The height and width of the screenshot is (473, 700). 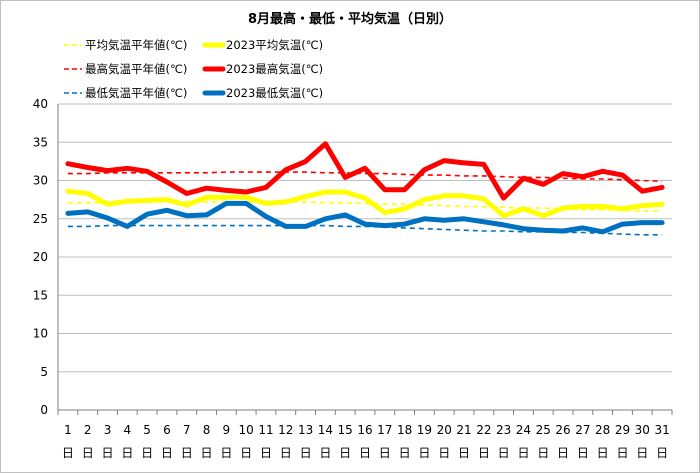 I want to click on y-tick-label: 40, so click(x=40, y=104).